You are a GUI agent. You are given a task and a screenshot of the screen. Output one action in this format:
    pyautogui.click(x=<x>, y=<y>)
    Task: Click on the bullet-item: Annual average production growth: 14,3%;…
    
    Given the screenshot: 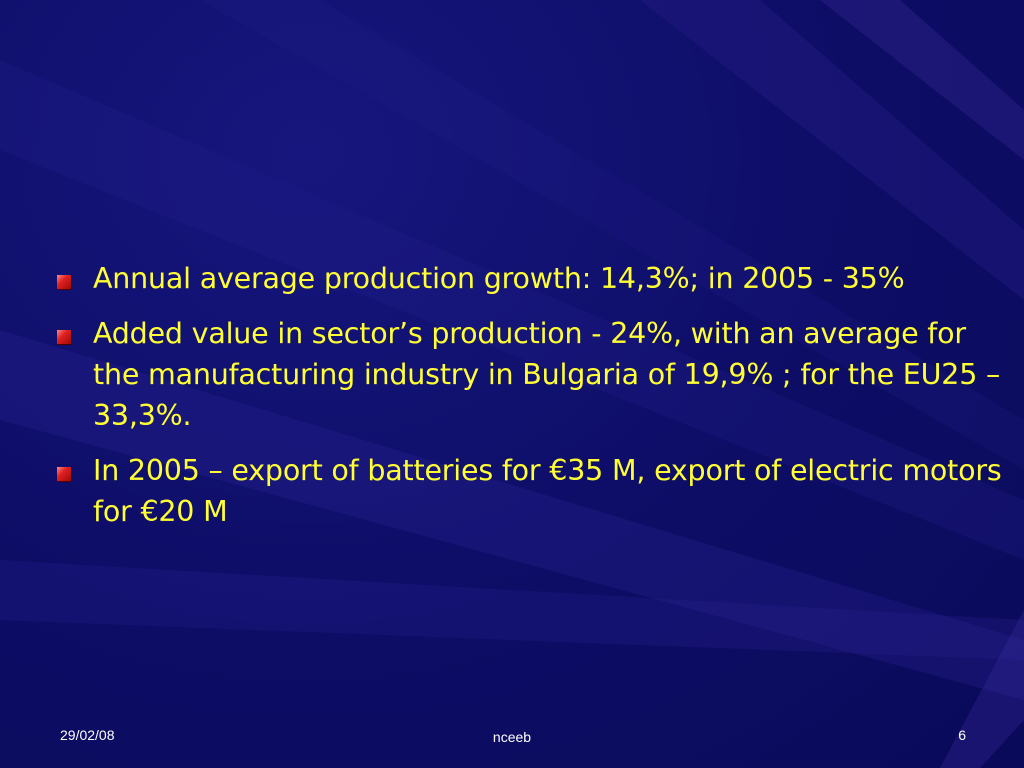 What is the action you would take?
    pyautogui.click(x=530, y=278)
    